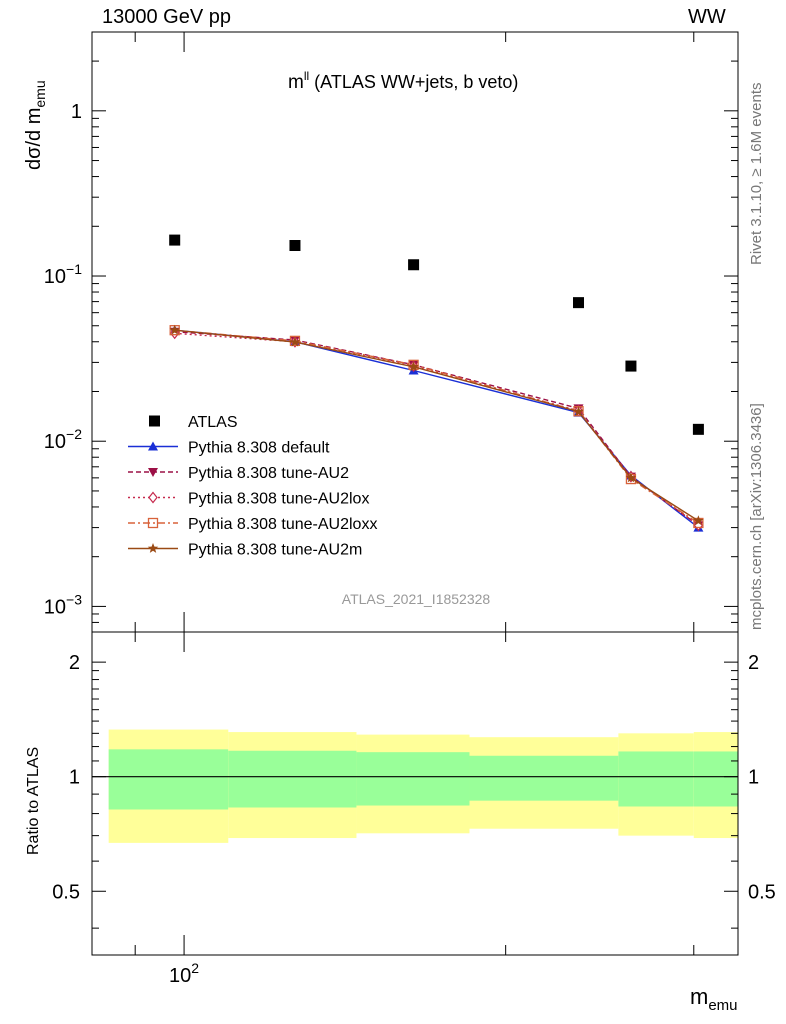 This screenshot has width=786, height=1024. Describe the element at coordinates (403, 81) in the screenshot. I see `plot-title: mll (ATLAS WW+jets, b veto)` at that location.